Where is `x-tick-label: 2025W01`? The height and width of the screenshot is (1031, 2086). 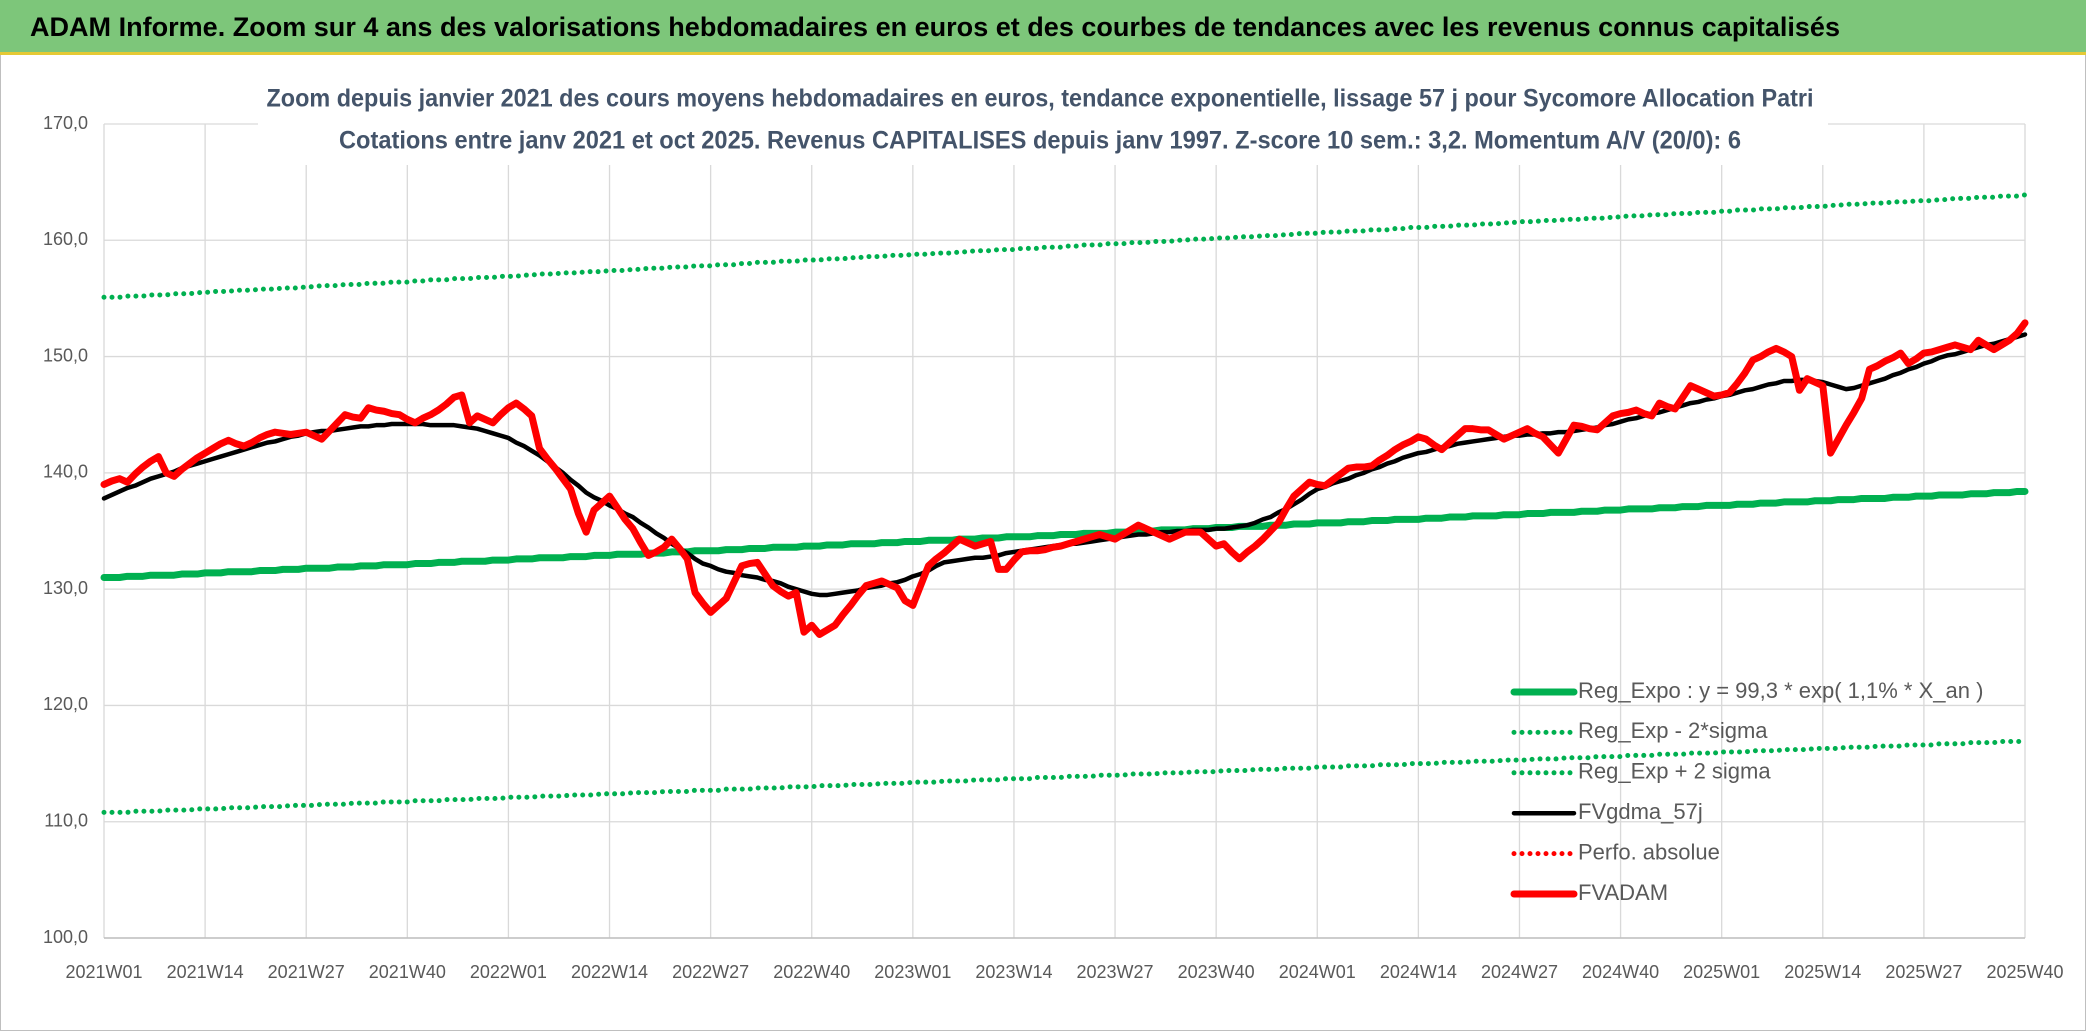 x-tick-label: 2025W01 is located at coordinates (1721, 972).